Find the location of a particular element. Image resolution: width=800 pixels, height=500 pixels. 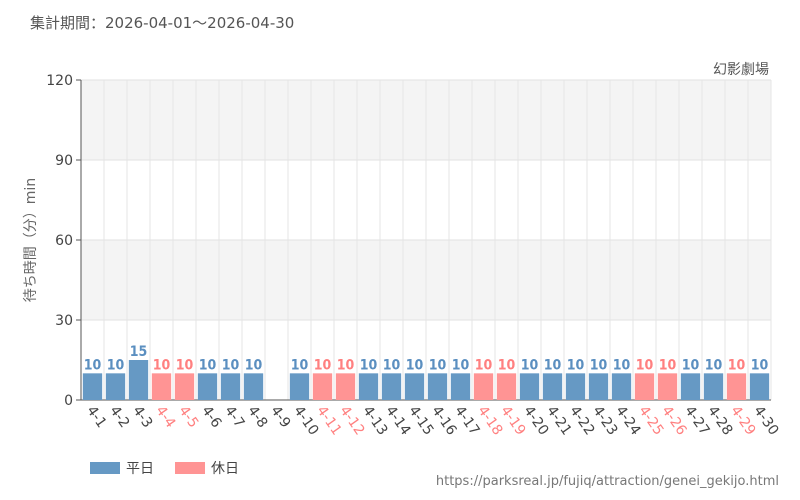

x-tick-label: 4-6 is located at coordinates (211, 417).